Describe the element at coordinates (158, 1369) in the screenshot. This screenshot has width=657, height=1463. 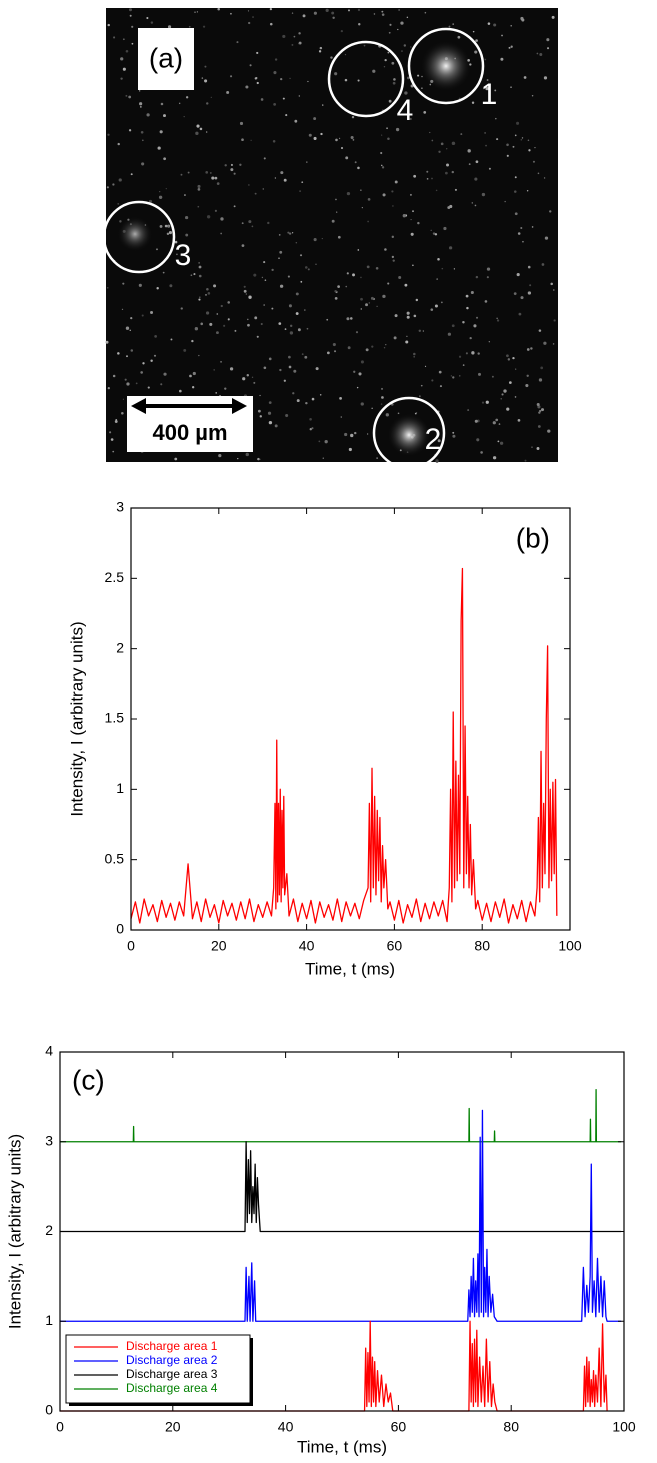
I see `legend-box` at that location.